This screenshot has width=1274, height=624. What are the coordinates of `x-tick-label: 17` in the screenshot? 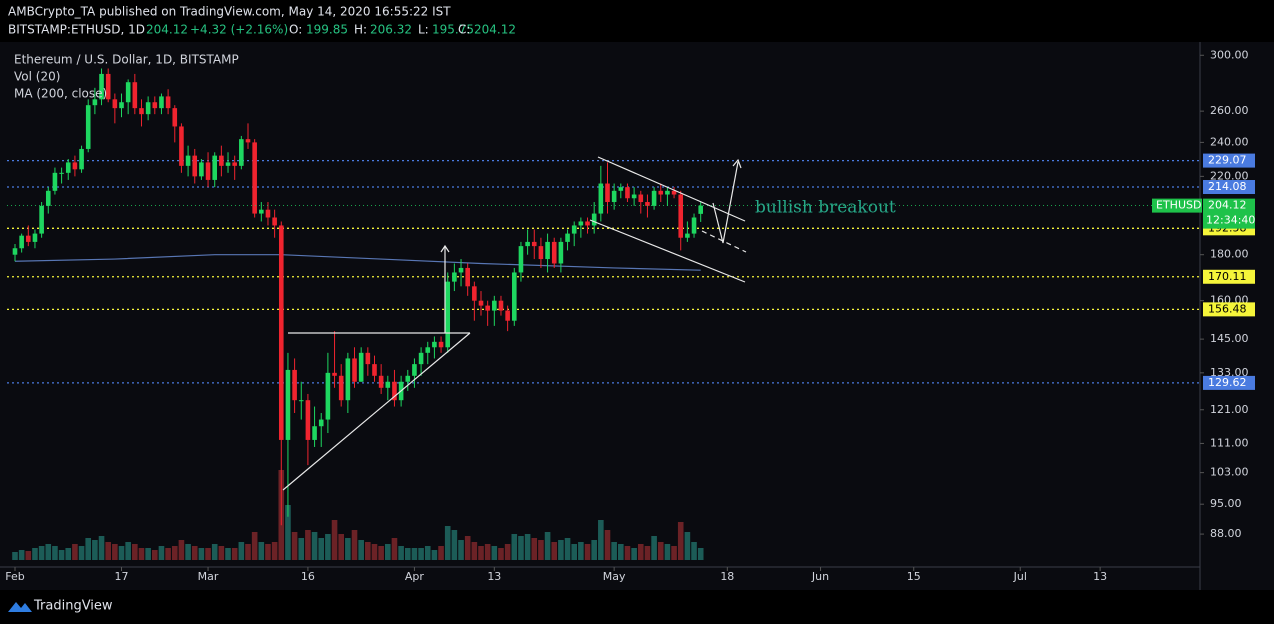 It's located at (122, 576).